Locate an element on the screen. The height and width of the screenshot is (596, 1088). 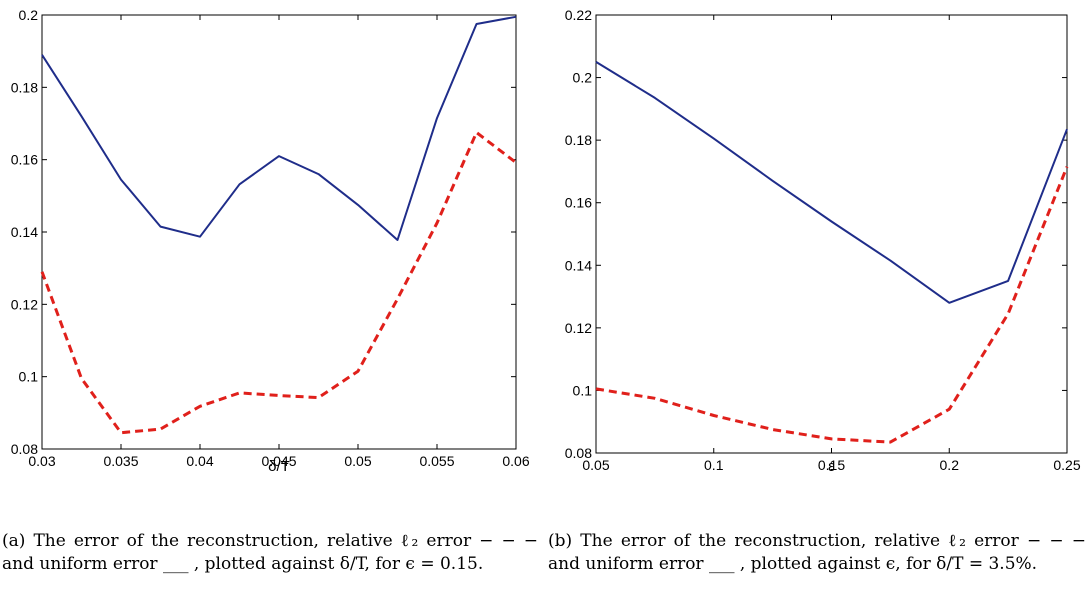
y-tick-label: 0.22 is located at coordinates (578, 15).